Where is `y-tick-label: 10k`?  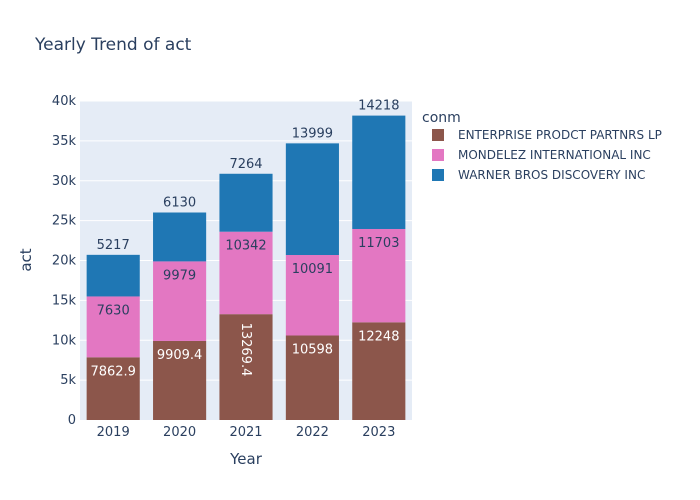 y-tick-label: 10k is located at coordinates (64, 340).